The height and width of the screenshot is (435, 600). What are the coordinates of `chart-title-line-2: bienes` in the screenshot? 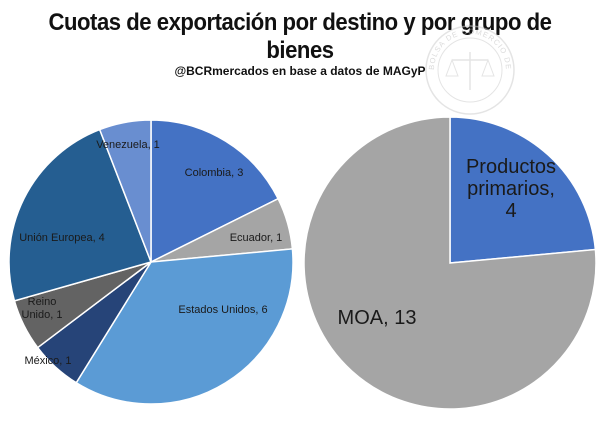 It's located at (300, 50).